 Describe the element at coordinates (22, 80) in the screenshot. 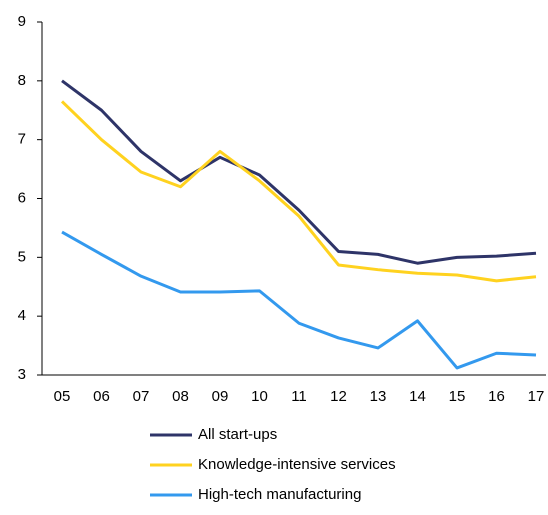

I see `y-tick-label: 8` at that location.